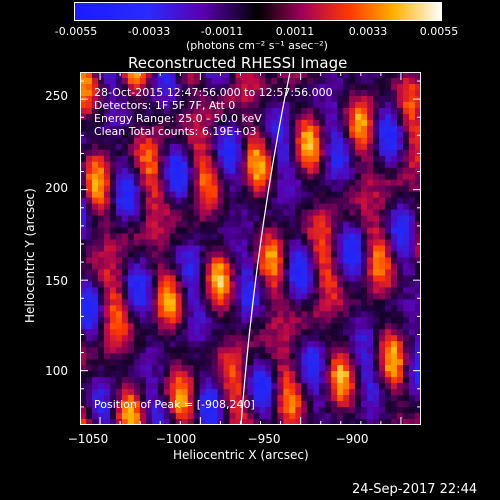 The height and width of the screenshot is (500, 500). What do you see at coordinates (368, 31) in the screenshot?
I see `colorbar-tick: 0.0033` at bounding box center [368, 31].